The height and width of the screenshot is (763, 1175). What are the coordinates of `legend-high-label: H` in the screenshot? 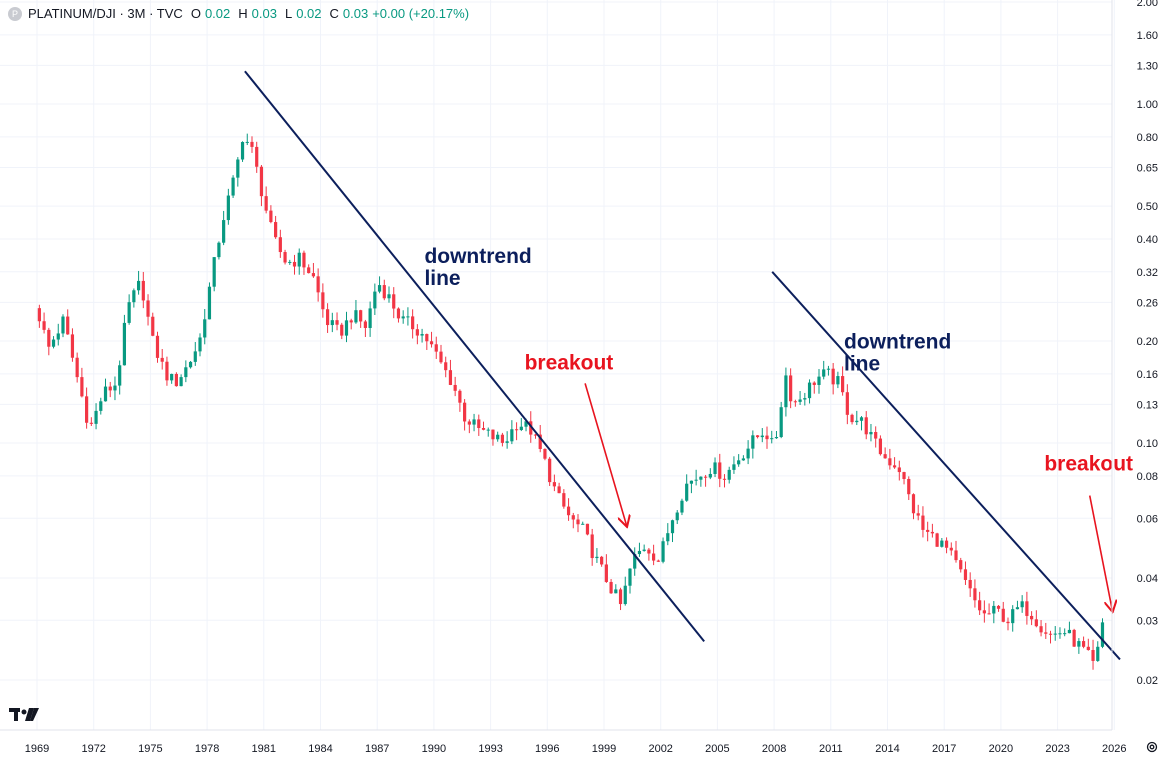 It's located at (243, 13).